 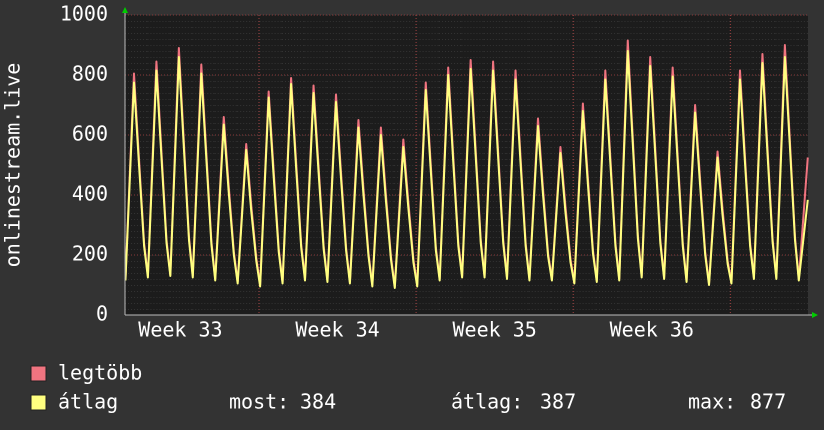 What do you see at coordinates (13, 165) in the screenshot?
I see `y-axis-label: onlinestream.live` at bounding box center [13, 165].